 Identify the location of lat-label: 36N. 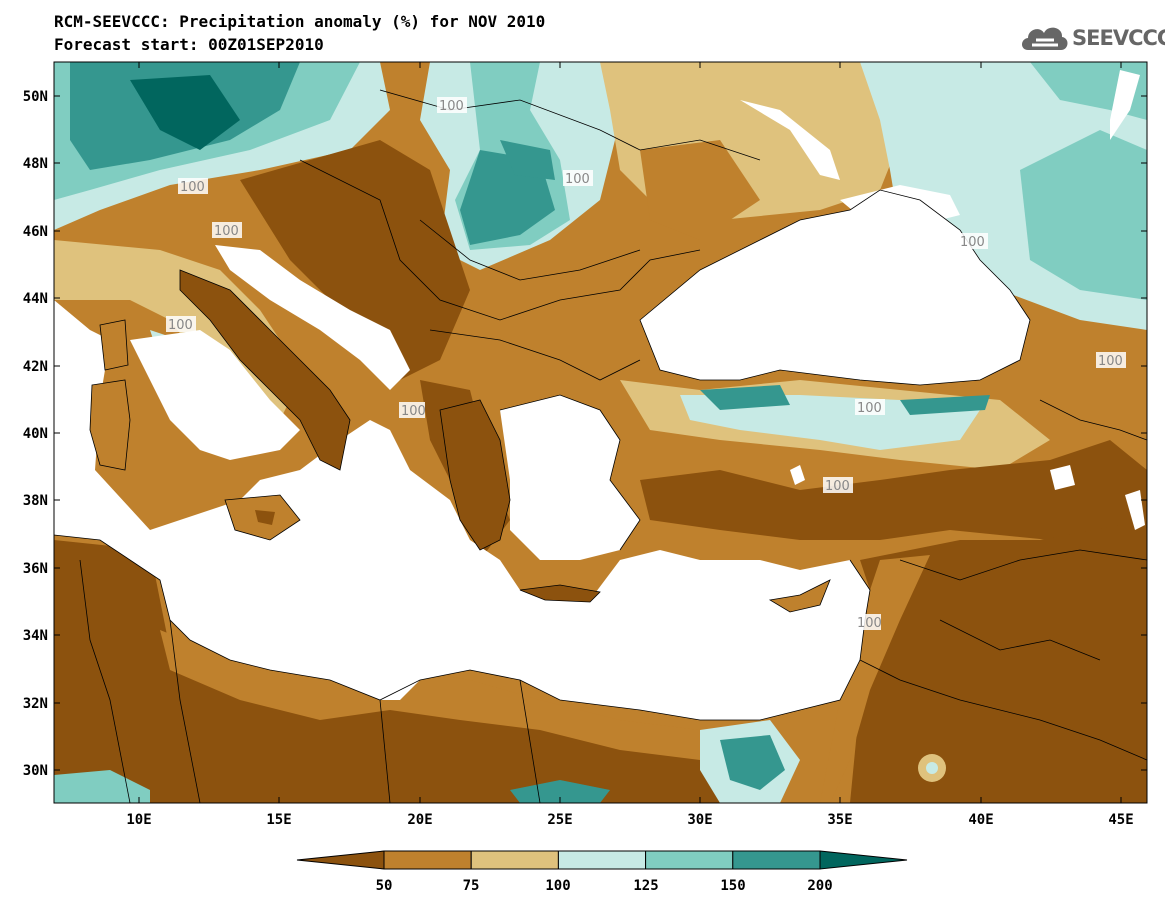
(35, 569).